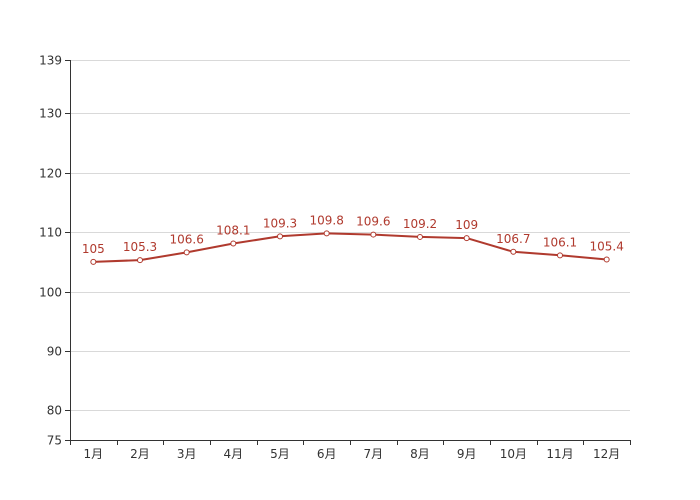 This screenshot has width=700, height=500. Describe the element at coordinates (606, 454) in the screenshot. I see `x-tick-label: 12月` at that location.